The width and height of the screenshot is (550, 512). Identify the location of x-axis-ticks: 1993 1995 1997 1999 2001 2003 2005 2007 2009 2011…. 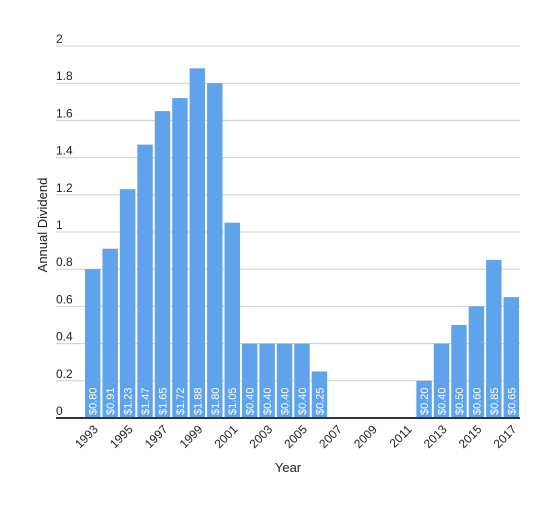
(296, 436).